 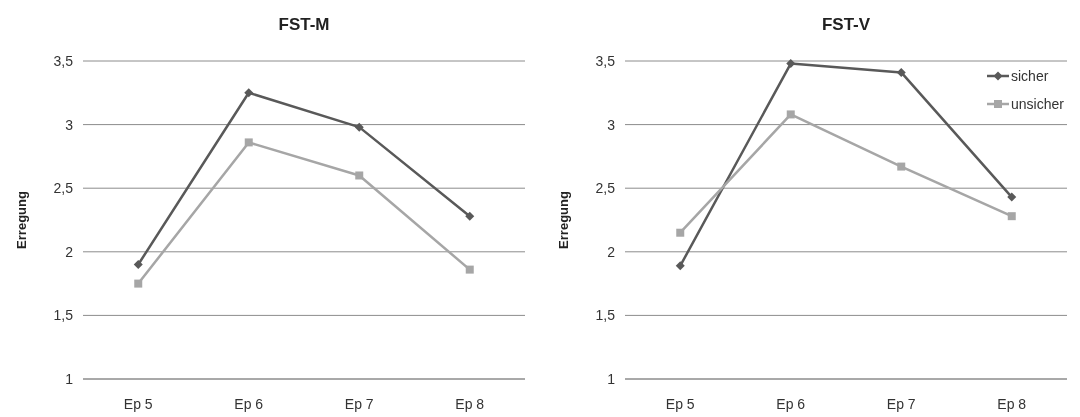 I want to click on chart-title: FST-V, so click(x=846, y=24).